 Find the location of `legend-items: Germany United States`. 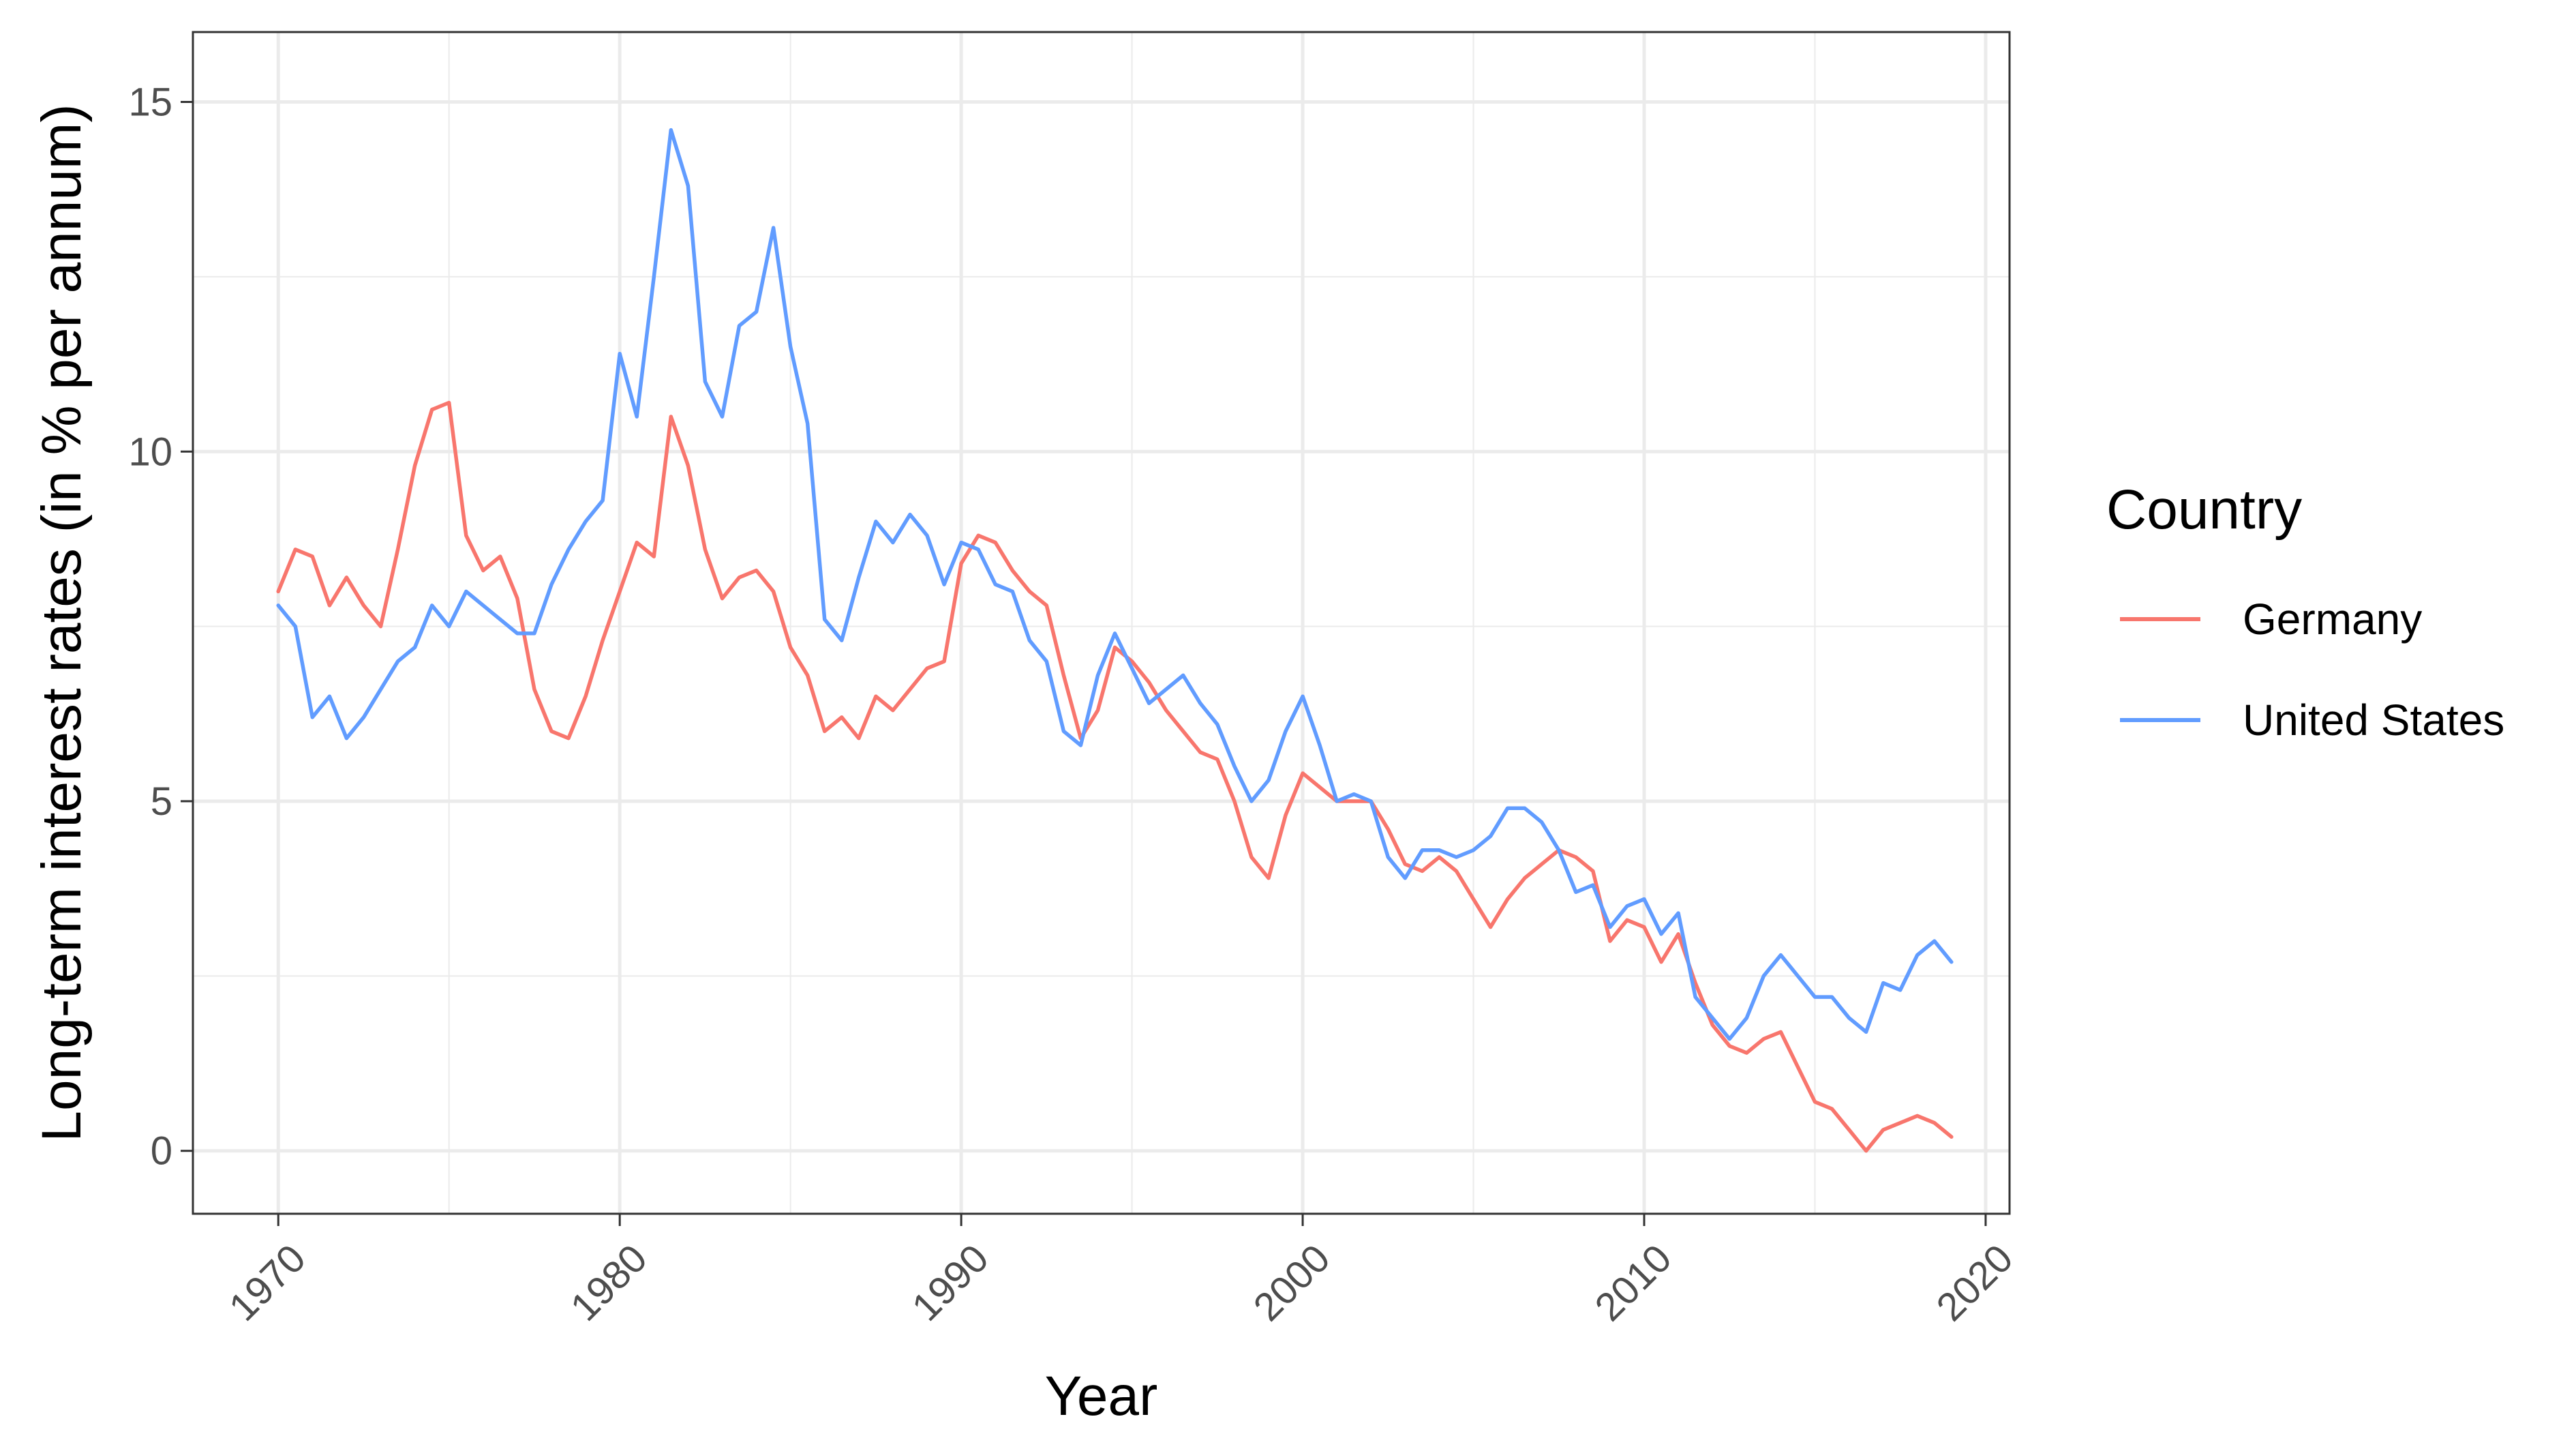

legend-items: Germany United States is located at coordinates (2312, 670).